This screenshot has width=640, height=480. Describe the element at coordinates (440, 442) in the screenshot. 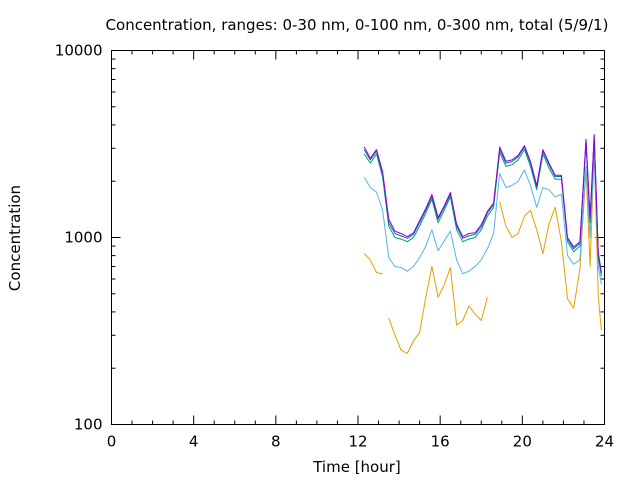

I see `x-tick-label: 16` at that location.